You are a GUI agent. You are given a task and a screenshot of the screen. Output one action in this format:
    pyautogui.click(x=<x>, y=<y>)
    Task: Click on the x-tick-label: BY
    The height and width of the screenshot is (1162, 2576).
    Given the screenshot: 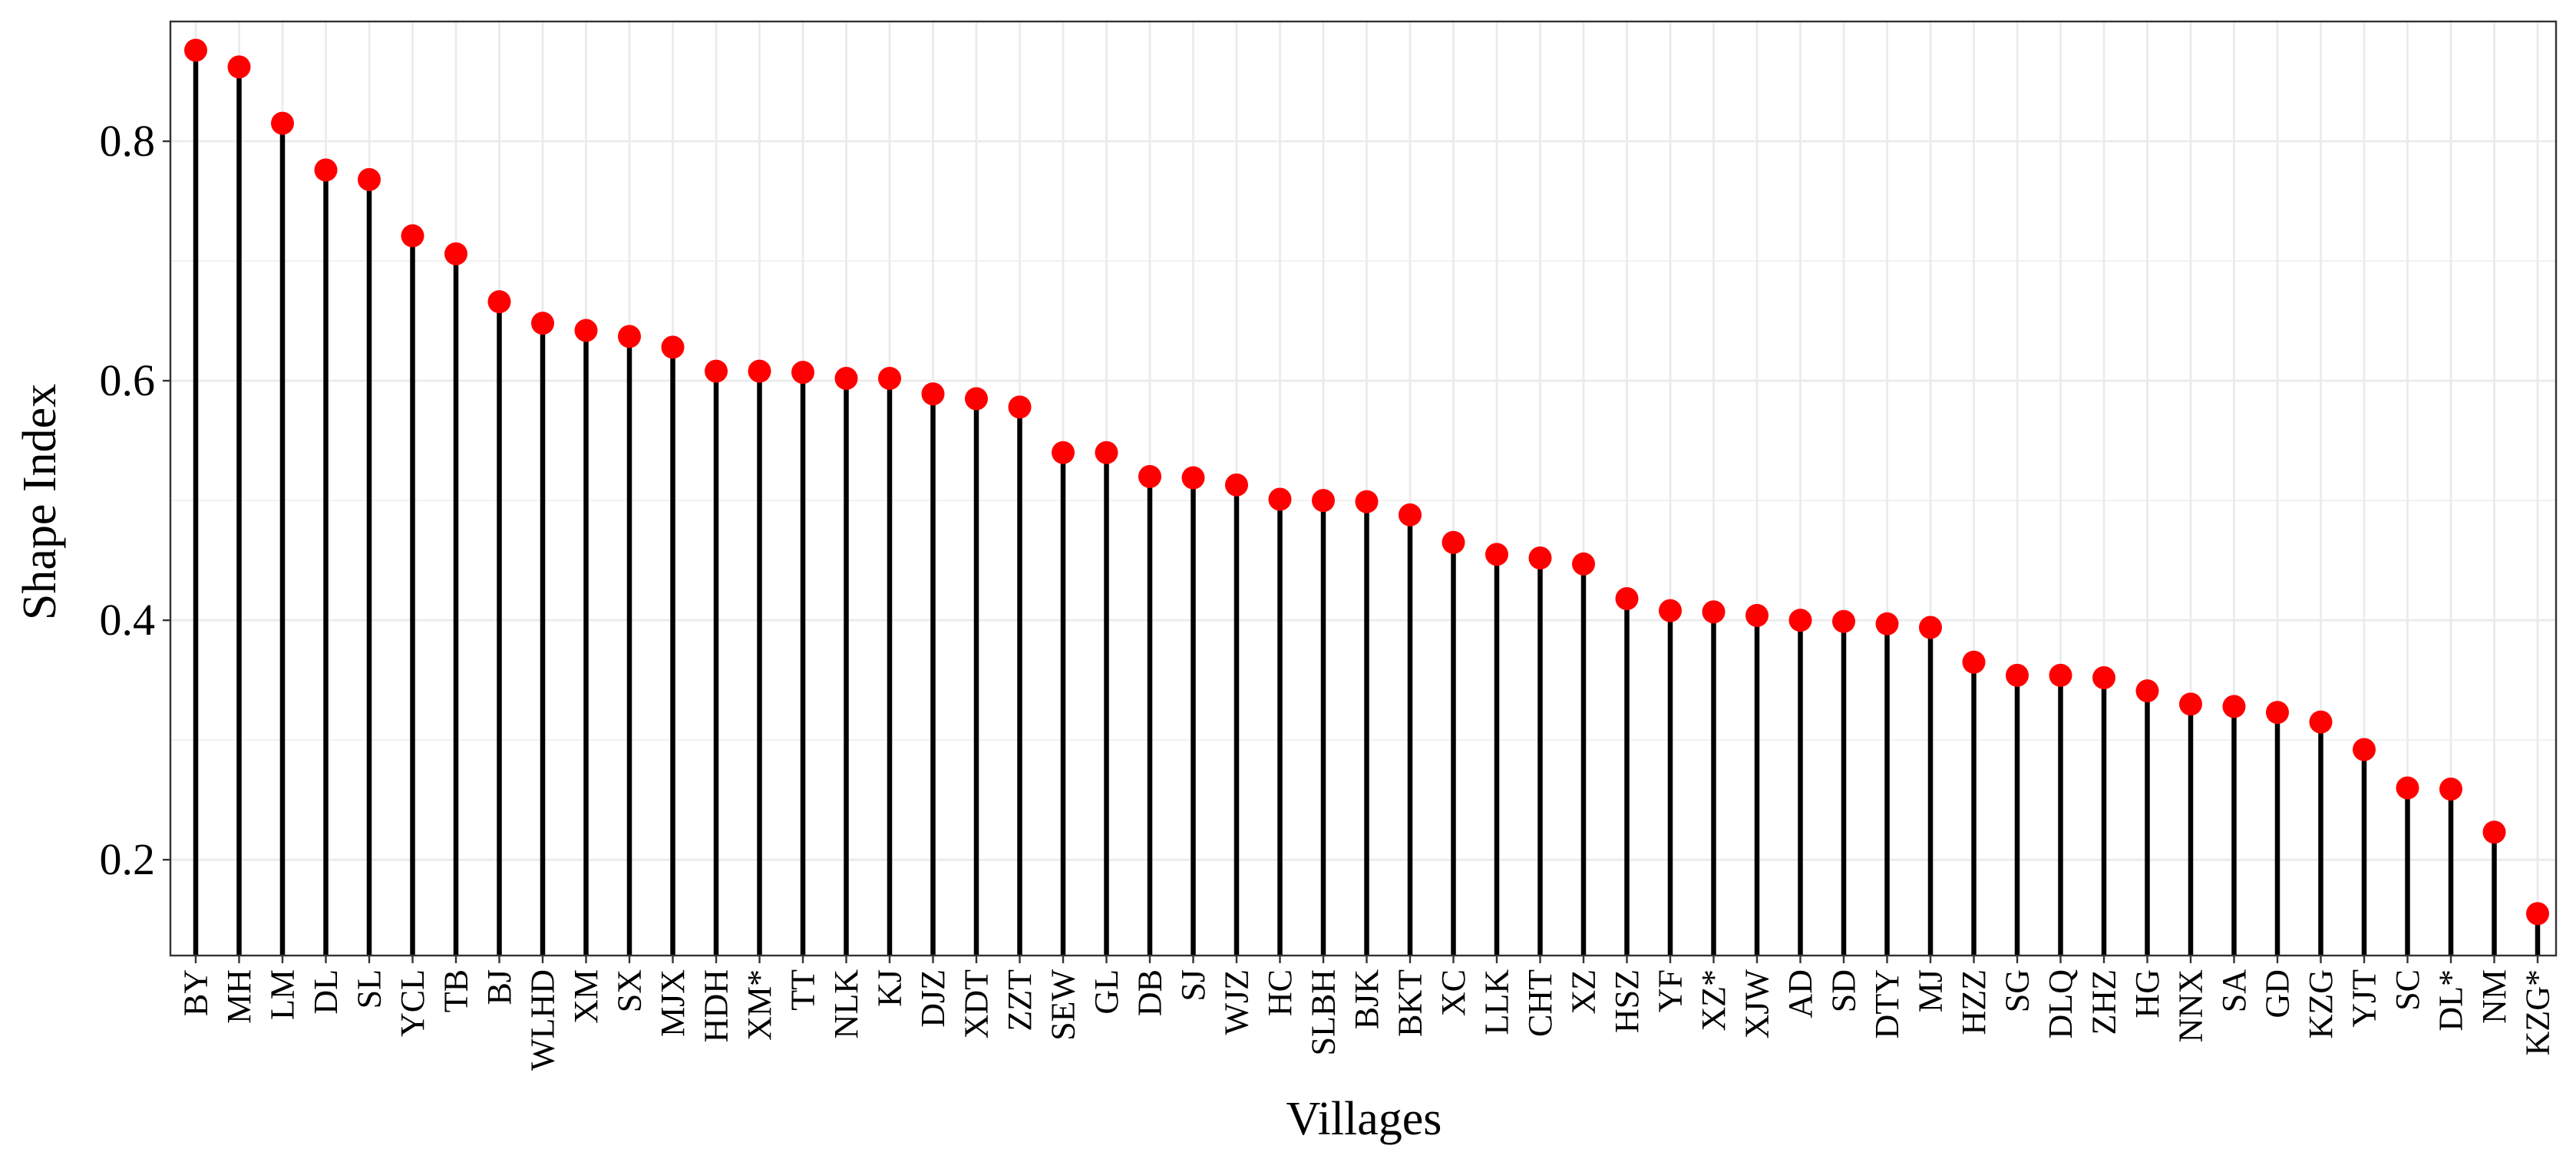 What is the action you would take?
    pyautogui.click(x=196, y=992)
    